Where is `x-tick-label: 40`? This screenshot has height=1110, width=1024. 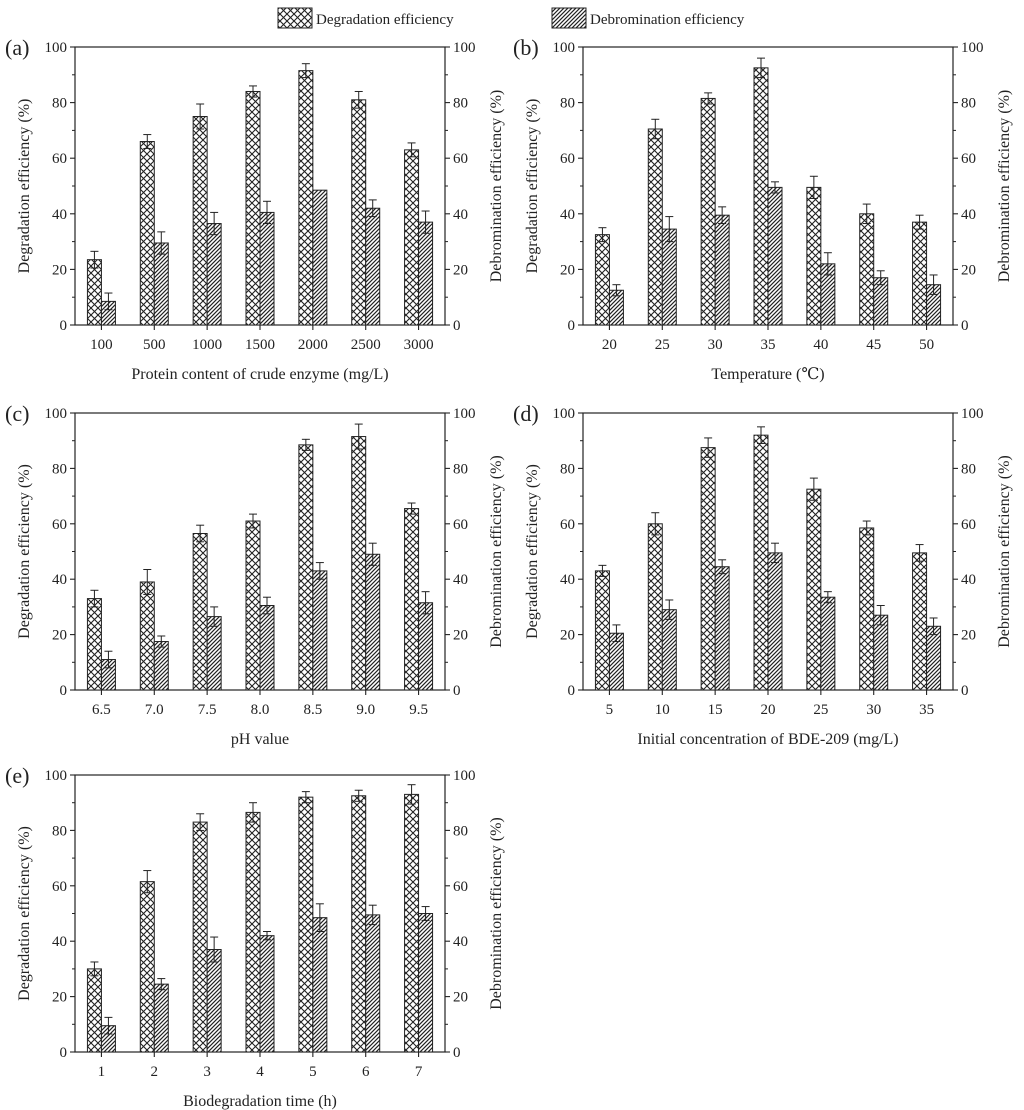
x-tick-label: 40 is located at coordinates (820, 345).